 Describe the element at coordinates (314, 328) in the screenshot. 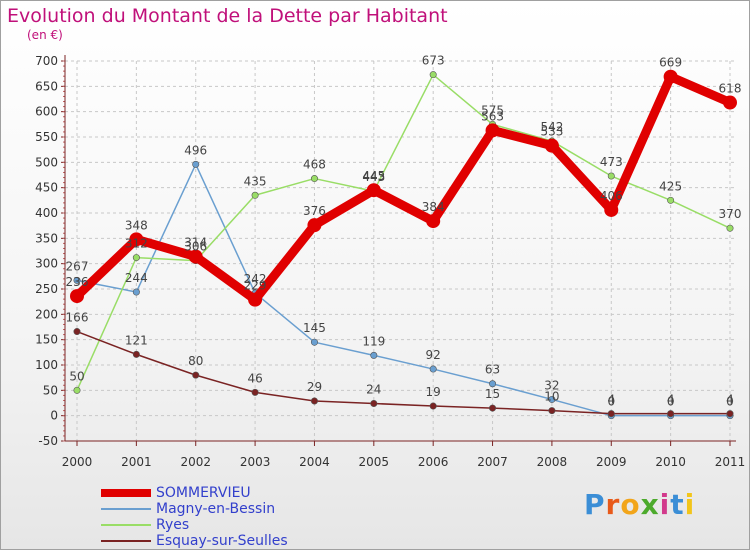

I see `data-label: 145` at that location.